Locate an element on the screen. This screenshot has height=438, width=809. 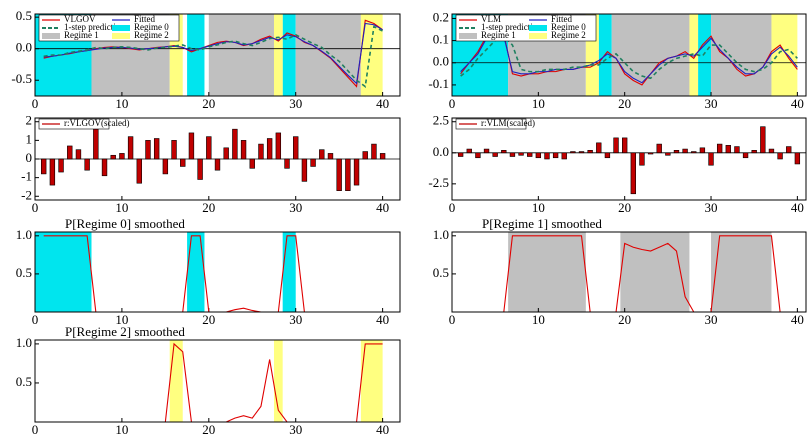
y-tick-label: 0.1 is located at coordinates (441, 39).